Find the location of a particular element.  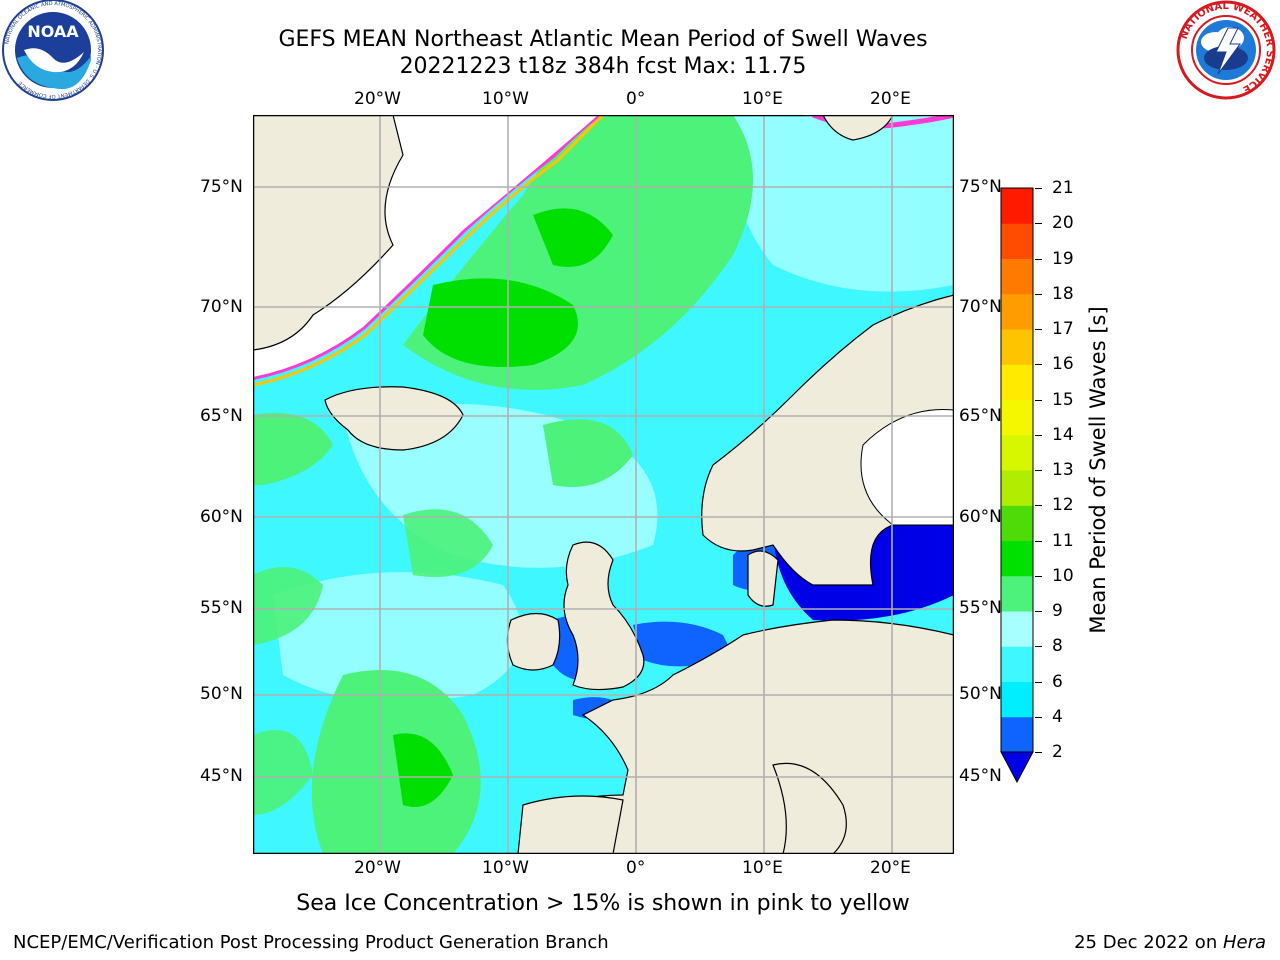

swell-dark-green-north is located at coordinates (500, 322).